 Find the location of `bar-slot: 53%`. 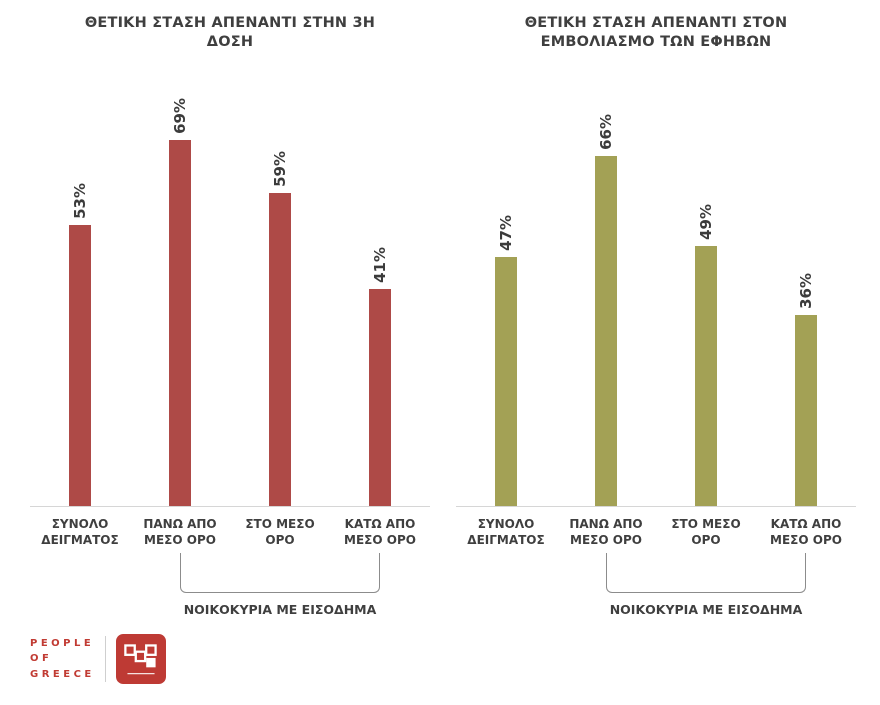

bar-slot: 53% is located at coordinates (80, 344).